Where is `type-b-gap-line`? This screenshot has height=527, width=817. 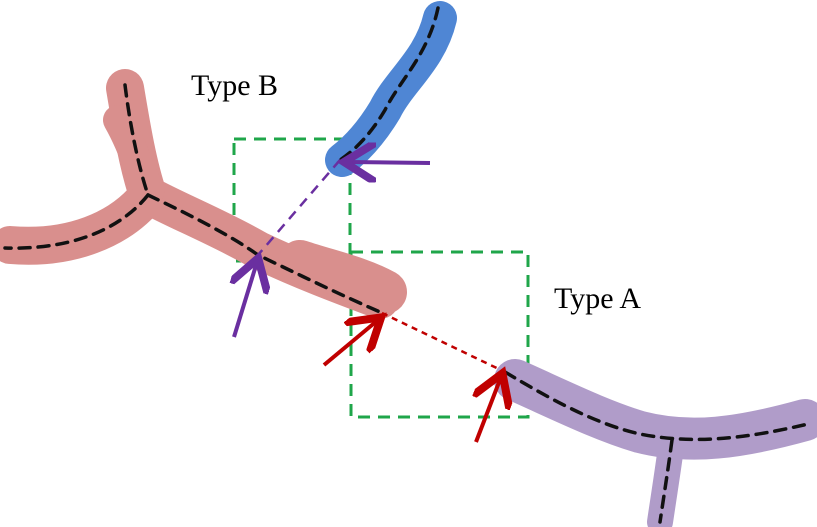
type-b-gap-line is located at coordinates (299, 207).